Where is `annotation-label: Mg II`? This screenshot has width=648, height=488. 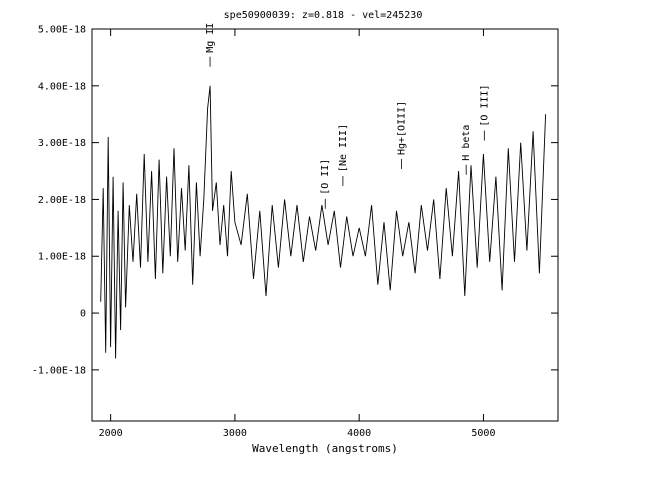 annotation-label: Mg II is located at coordinates (210, 38).